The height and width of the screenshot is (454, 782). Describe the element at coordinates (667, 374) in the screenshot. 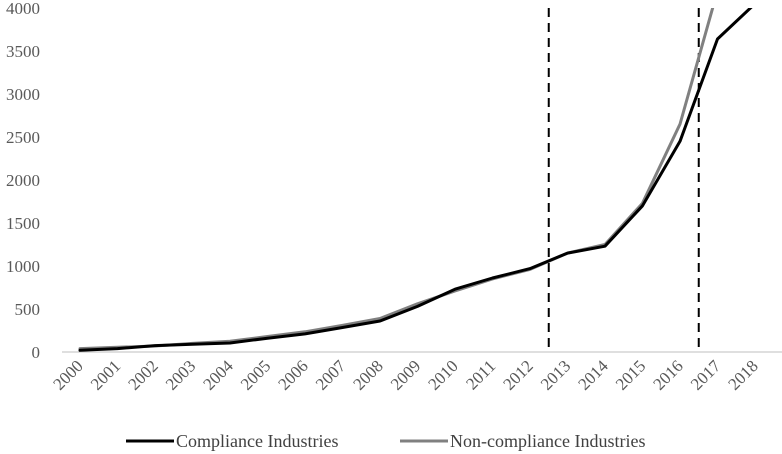

I see `x-tick-label: 2016` at that location.